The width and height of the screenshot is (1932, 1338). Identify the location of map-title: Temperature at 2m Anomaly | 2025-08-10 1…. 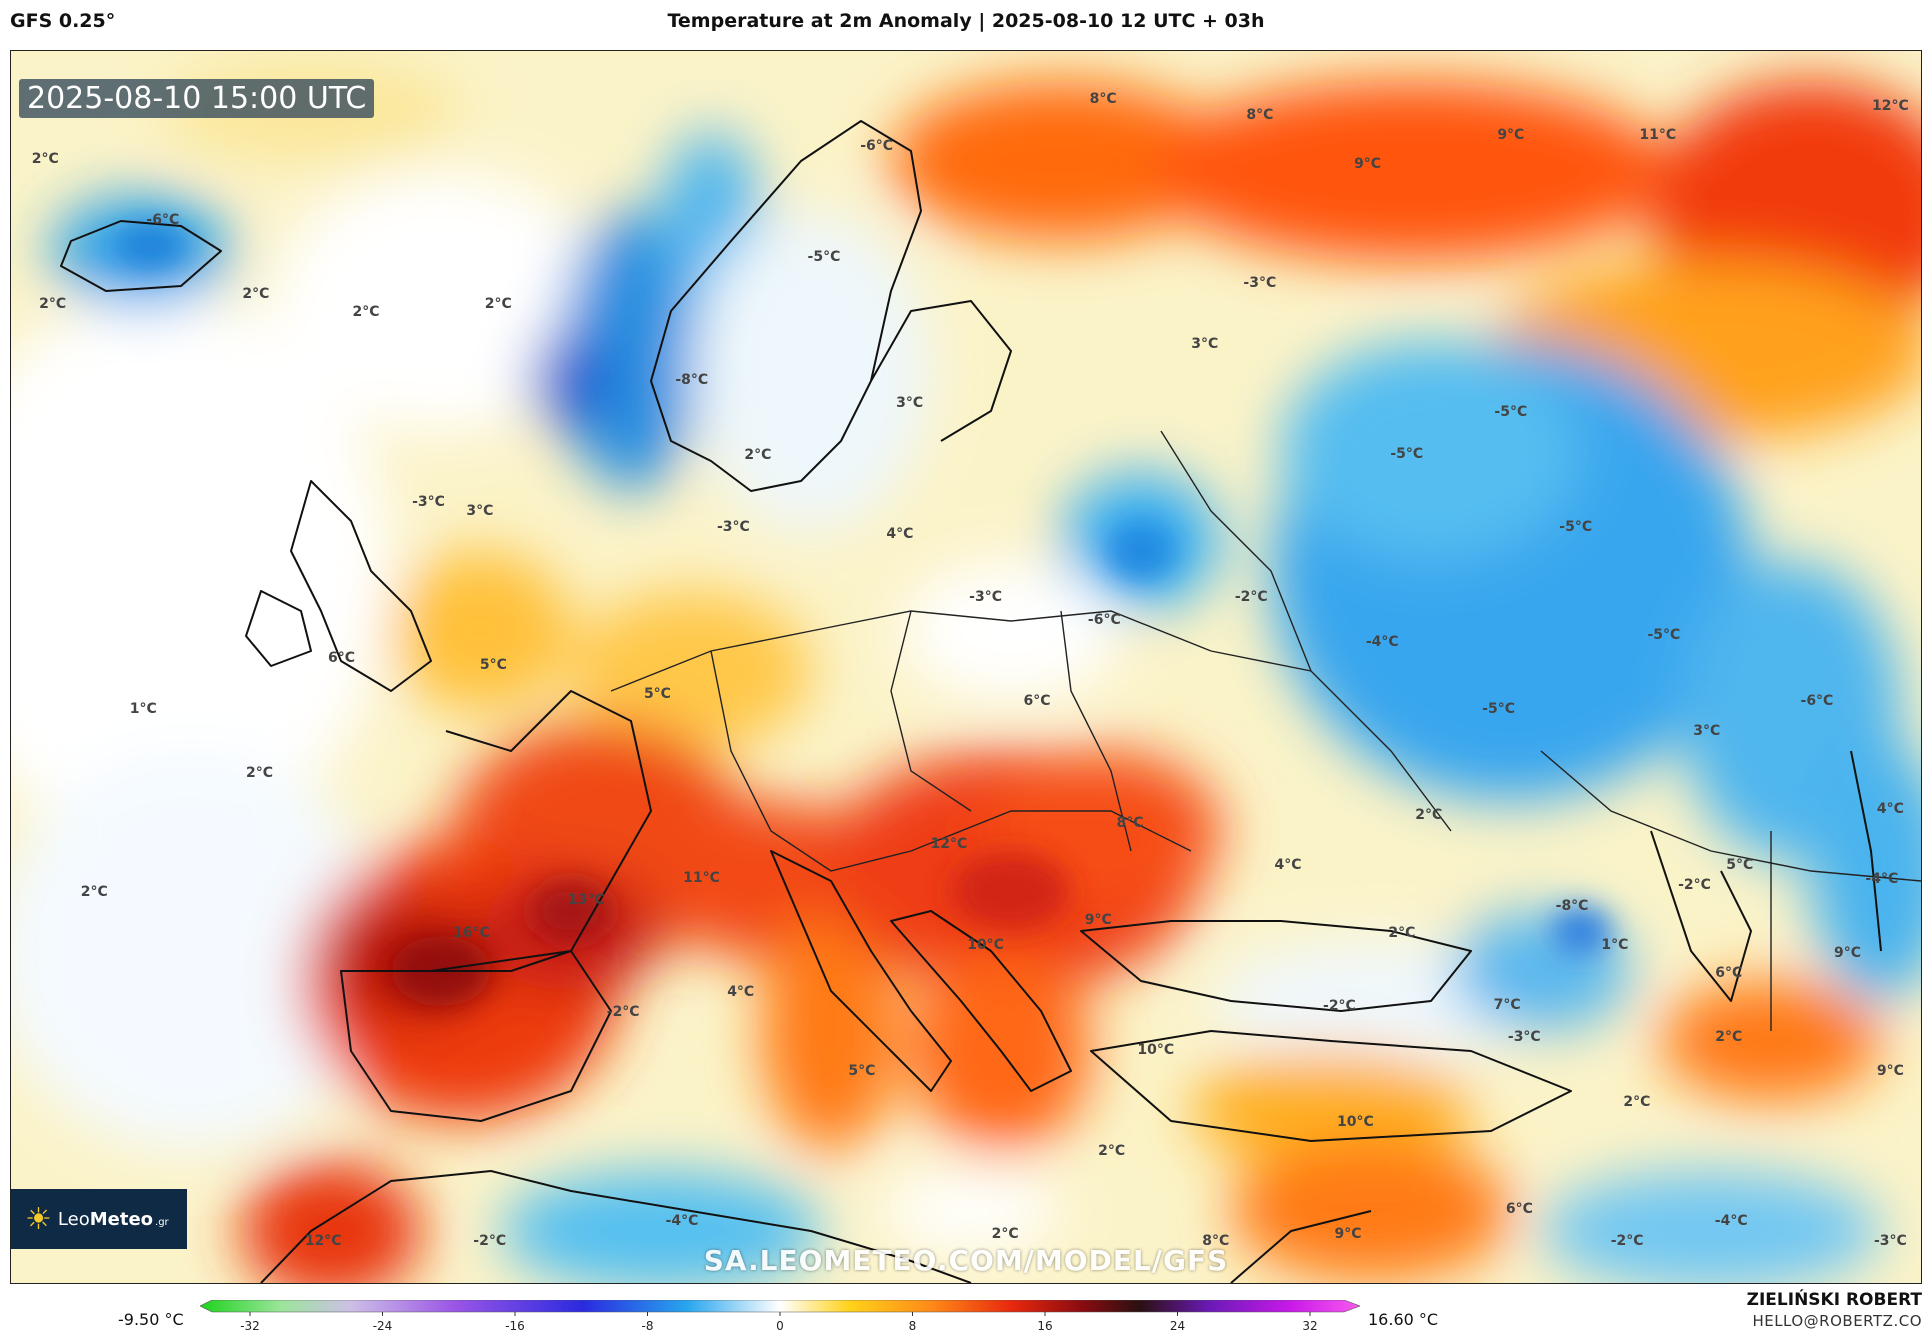
(966, 21).